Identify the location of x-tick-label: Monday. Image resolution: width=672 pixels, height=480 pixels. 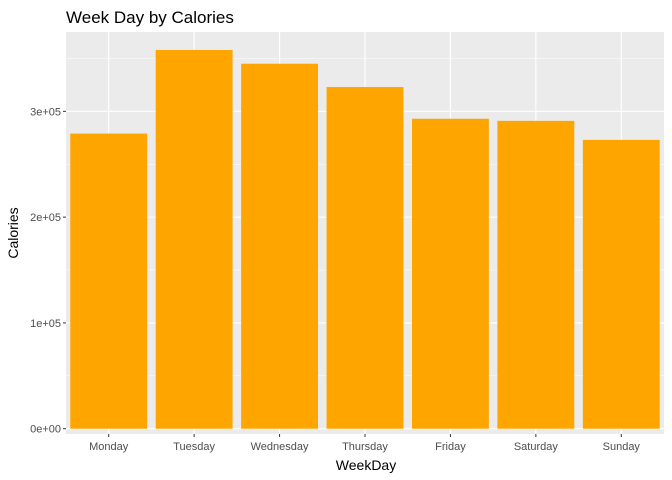
(109, 447).